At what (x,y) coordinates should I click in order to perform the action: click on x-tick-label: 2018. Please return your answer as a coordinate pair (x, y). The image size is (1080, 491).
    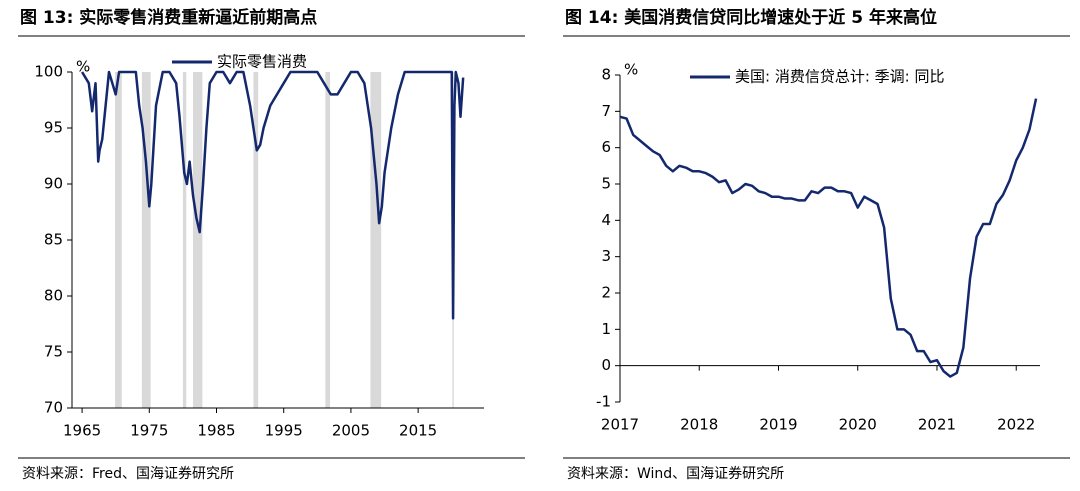
    Looking at the image, I should click on (699, 425).